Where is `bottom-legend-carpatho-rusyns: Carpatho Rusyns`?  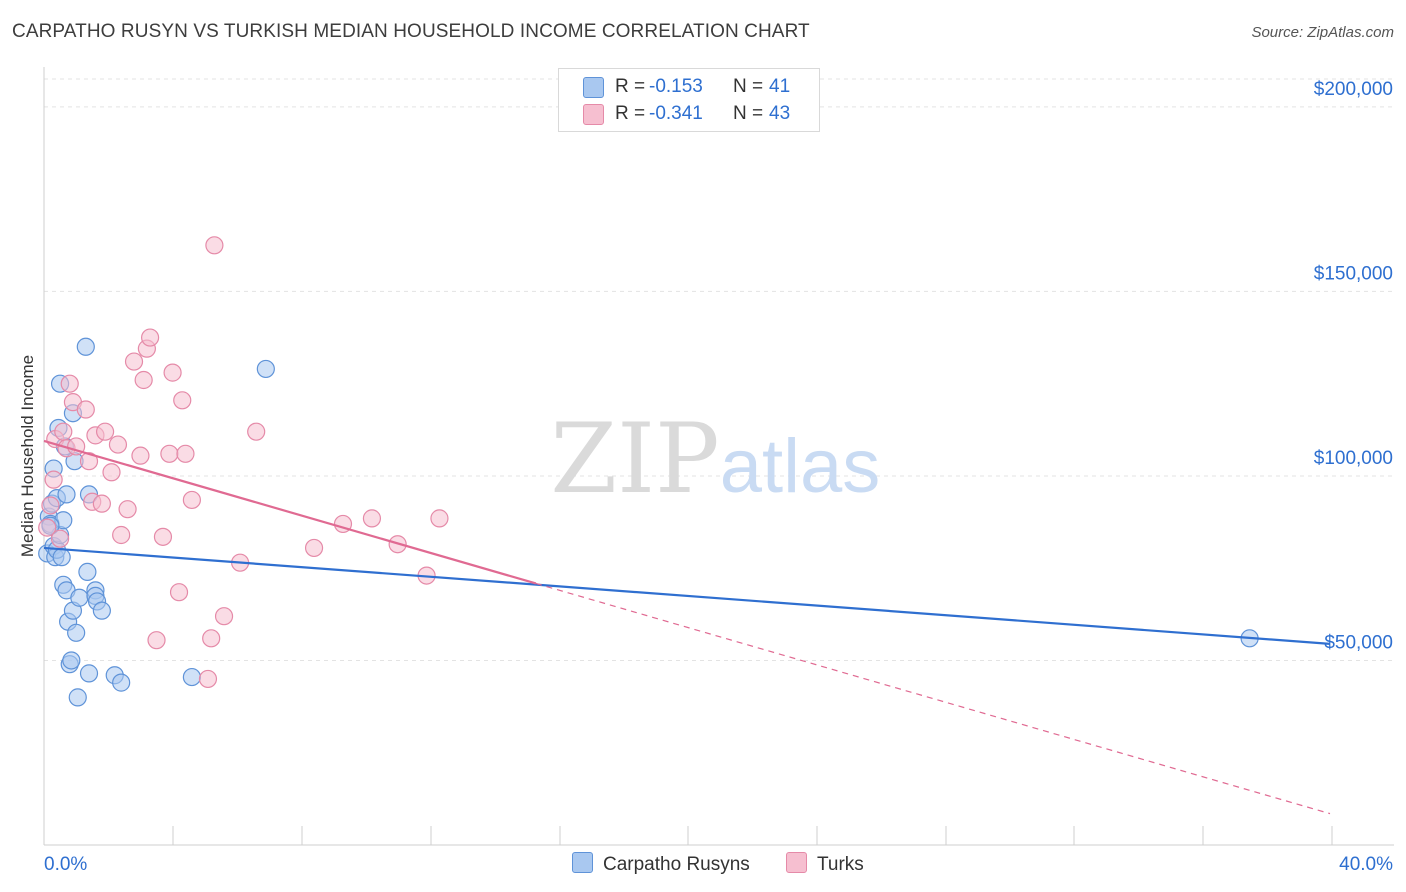
bottom-legend-carpatho-rusyns: Carpatho Rusyns is located at coordinates (661, 864).